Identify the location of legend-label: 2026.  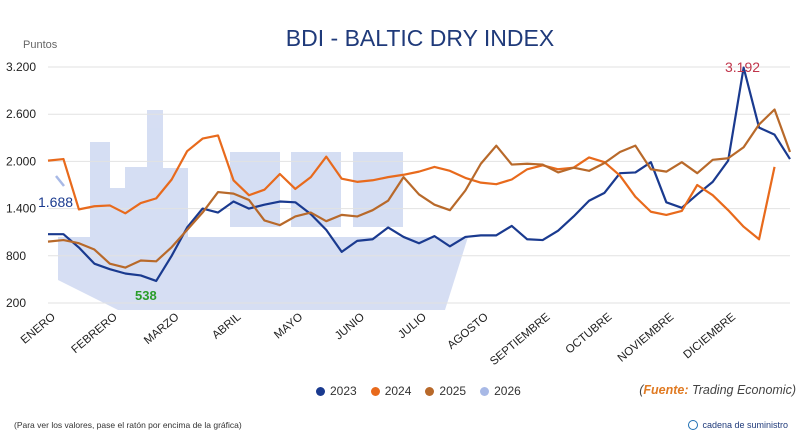
(507, 391).